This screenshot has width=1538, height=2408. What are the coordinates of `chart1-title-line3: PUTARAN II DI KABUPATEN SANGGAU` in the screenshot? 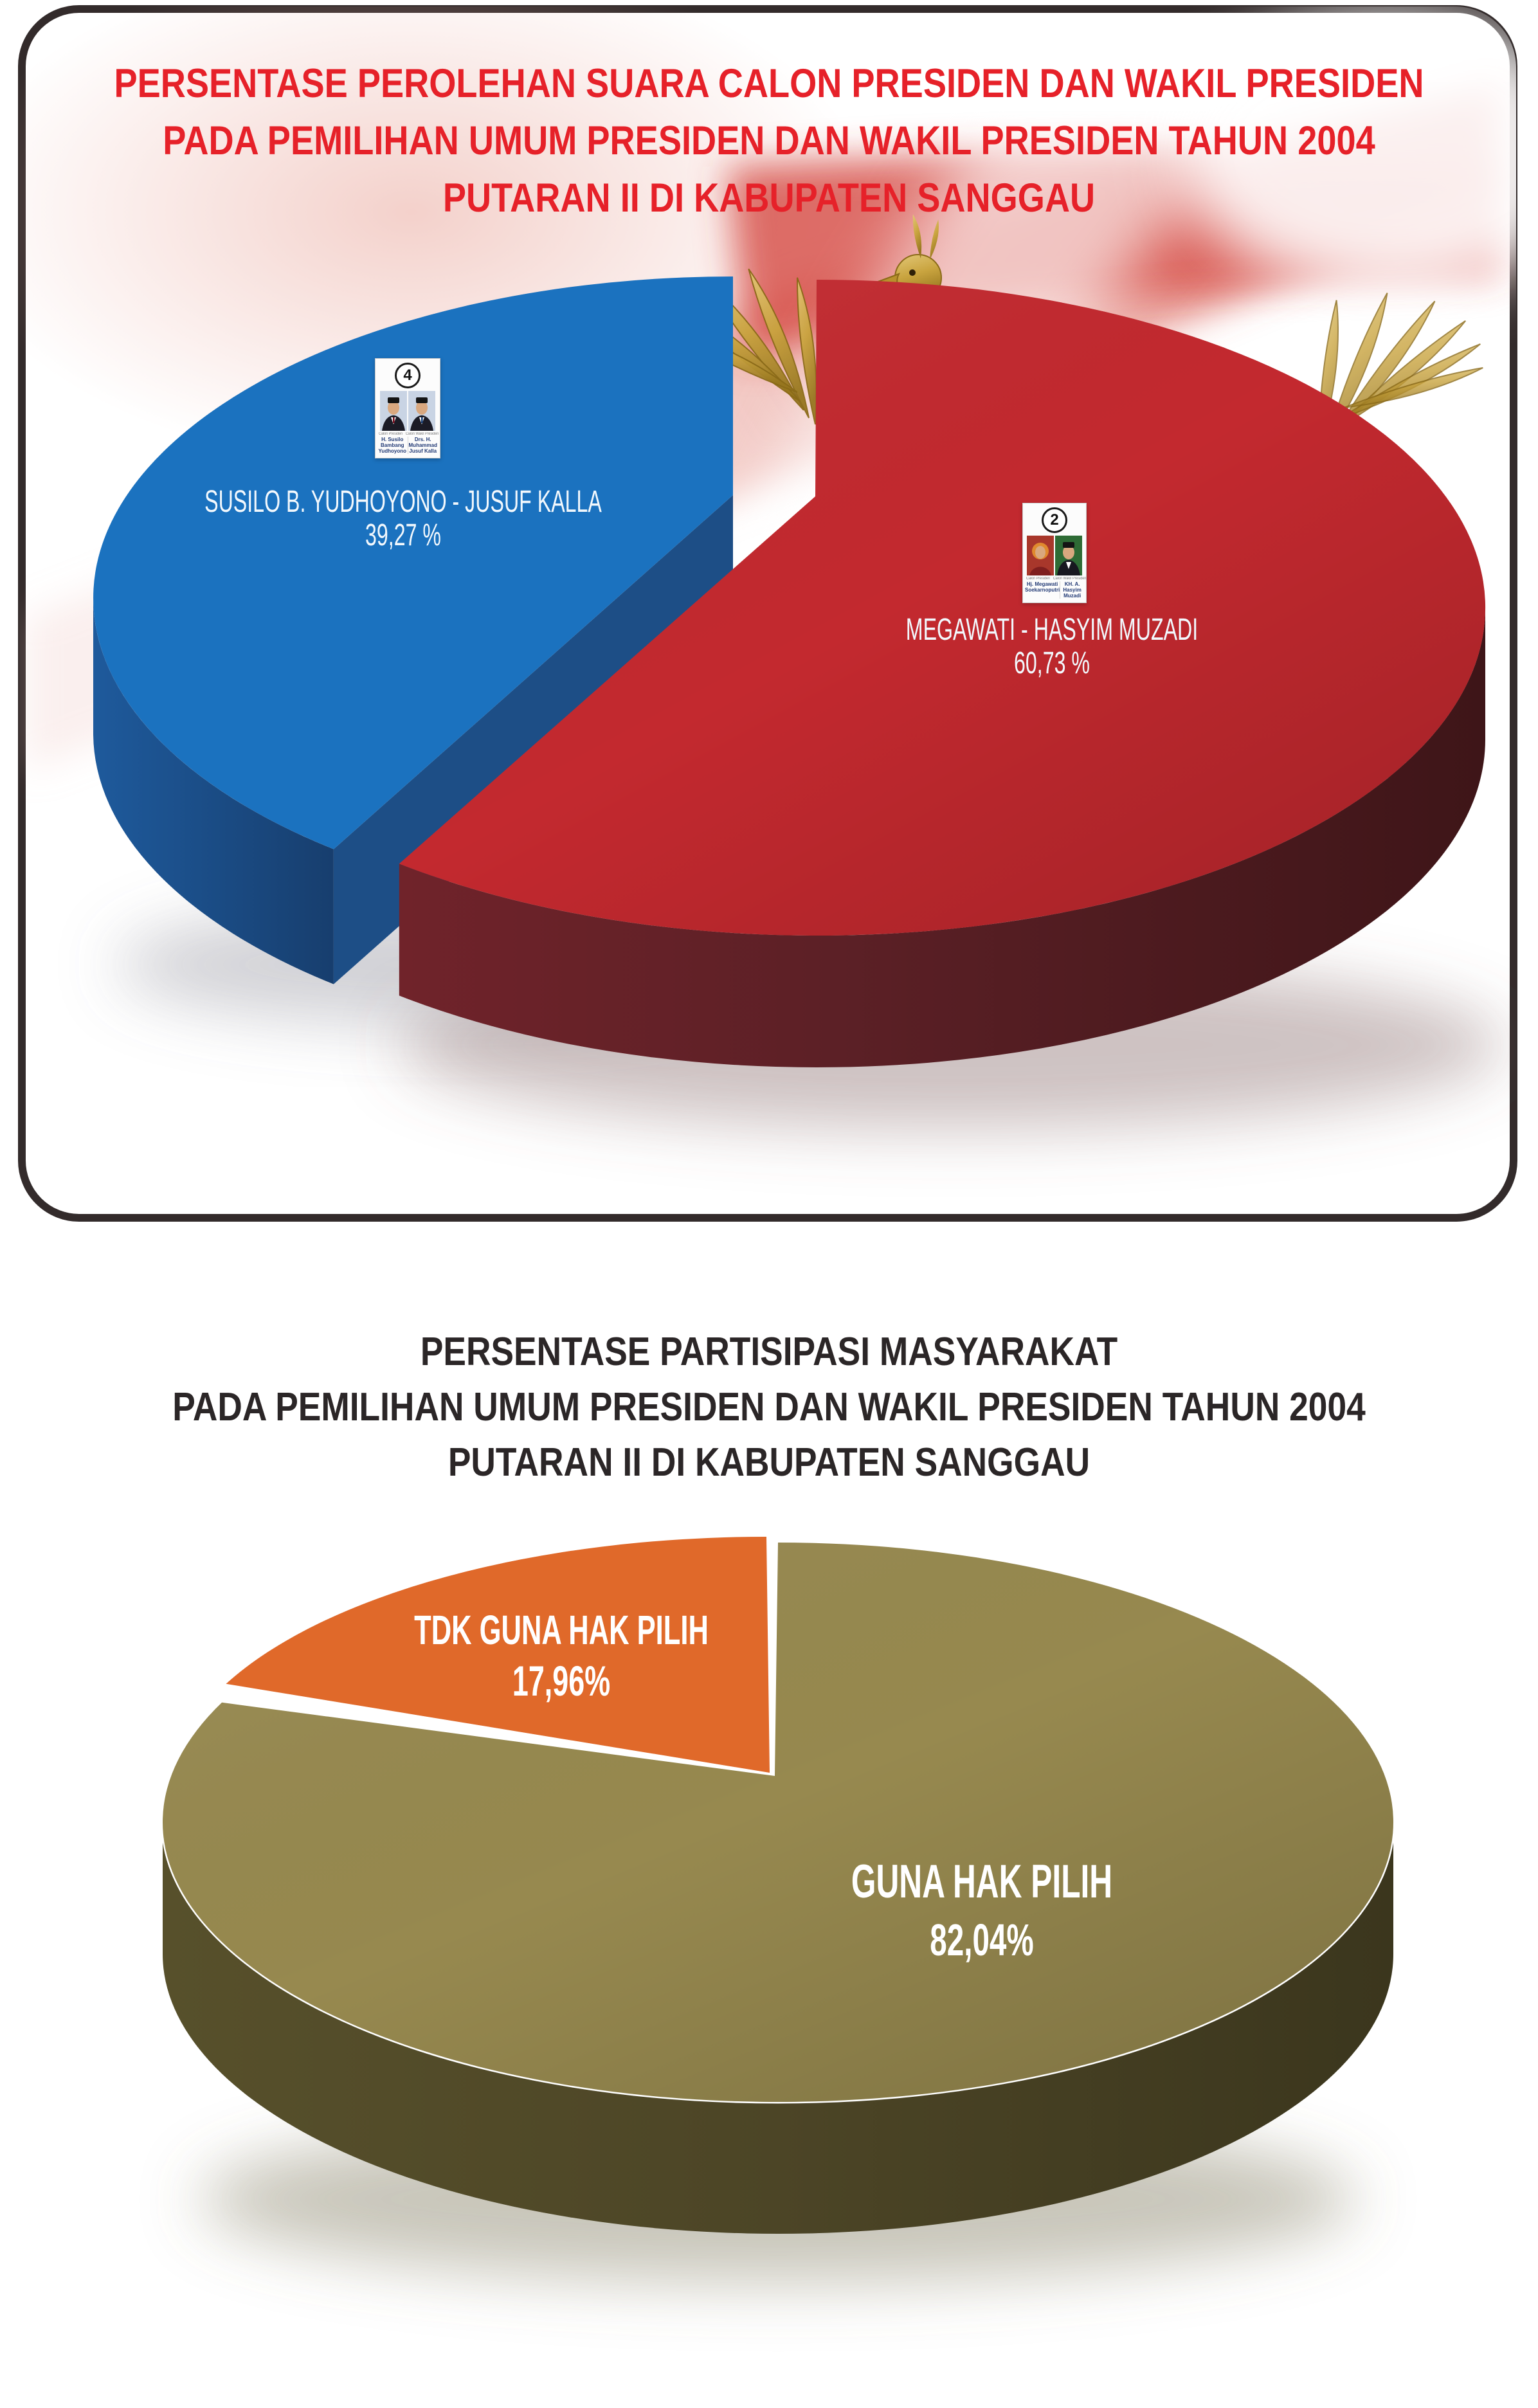 It's located at (769, 199).